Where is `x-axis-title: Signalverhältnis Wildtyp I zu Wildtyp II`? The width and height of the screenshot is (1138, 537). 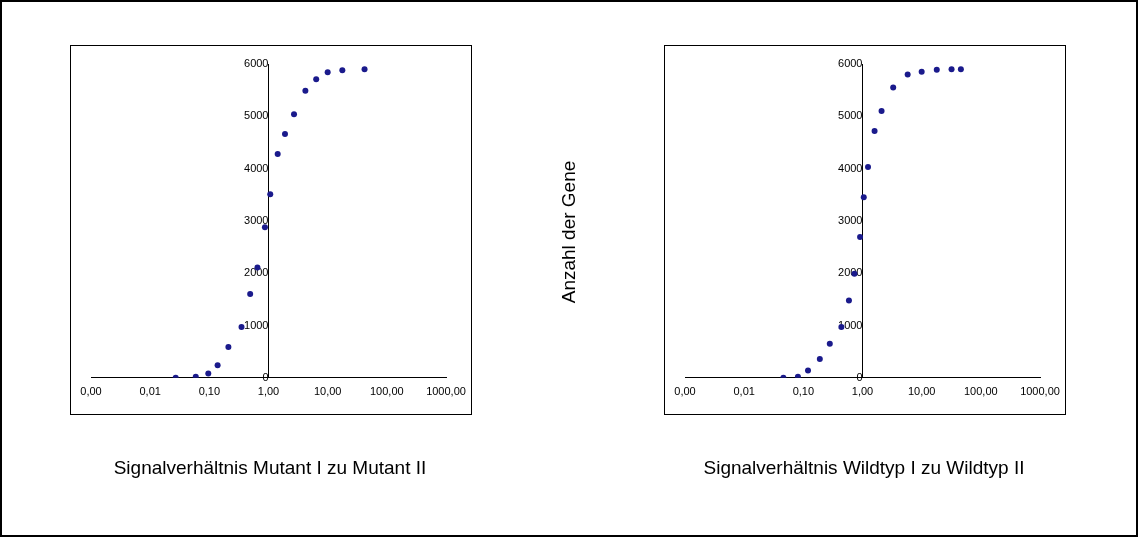
x-axis-title: Signalverhältnis Wildtyp I zu Wildtyp II is located at coordinates (864, 468).